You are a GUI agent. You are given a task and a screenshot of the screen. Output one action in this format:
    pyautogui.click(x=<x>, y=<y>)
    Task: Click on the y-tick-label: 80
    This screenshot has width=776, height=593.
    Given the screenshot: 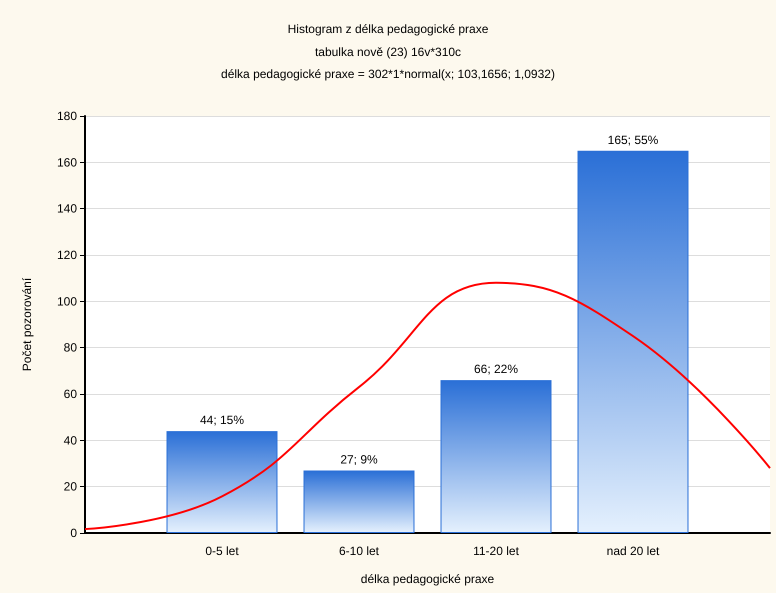 What is the action you would take?
    pyautogui.click(x=71, y=347)
    